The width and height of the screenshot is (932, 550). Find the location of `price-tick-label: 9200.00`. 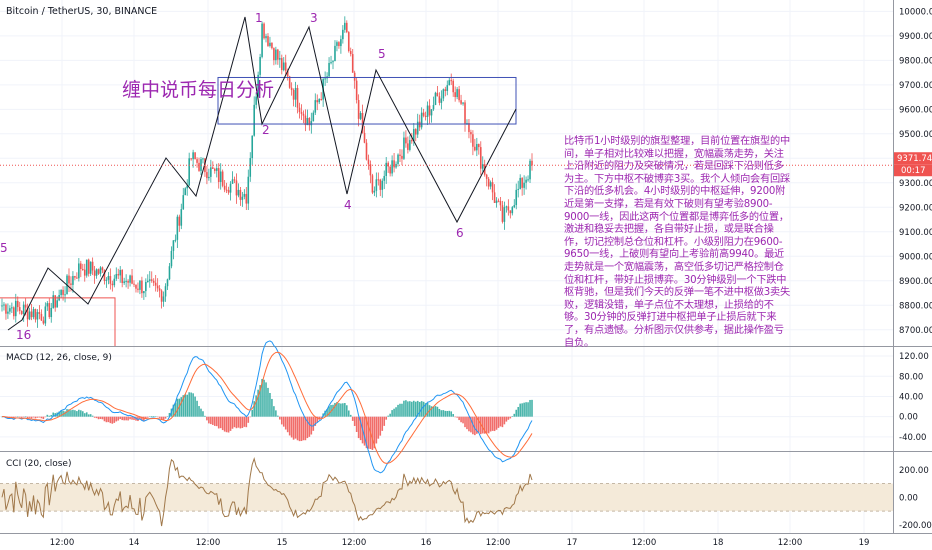

price-tick-label: 9200.00 is located at coordinates (915, 208).